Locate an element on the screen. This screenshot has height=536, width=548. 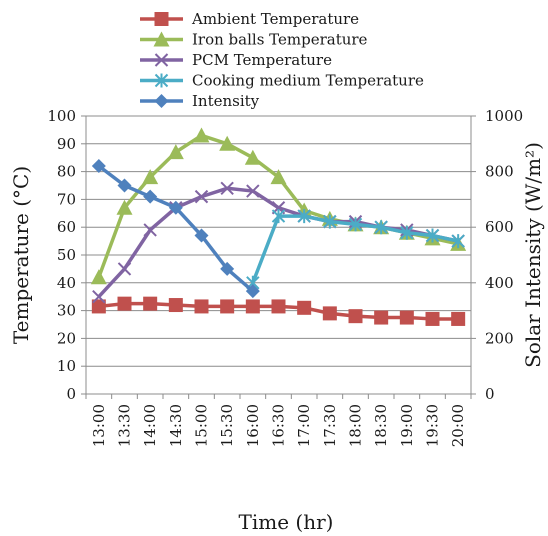
legend-label-pcm: PCM Temperature is located at coordinates (262, 60).